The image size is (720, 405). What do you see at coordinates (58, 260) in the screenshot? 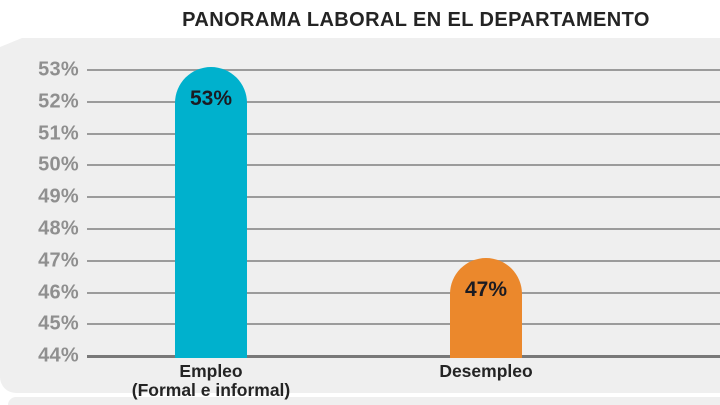
I see `y-axis-tick-label: 47%` at bounding box center [58, 260].